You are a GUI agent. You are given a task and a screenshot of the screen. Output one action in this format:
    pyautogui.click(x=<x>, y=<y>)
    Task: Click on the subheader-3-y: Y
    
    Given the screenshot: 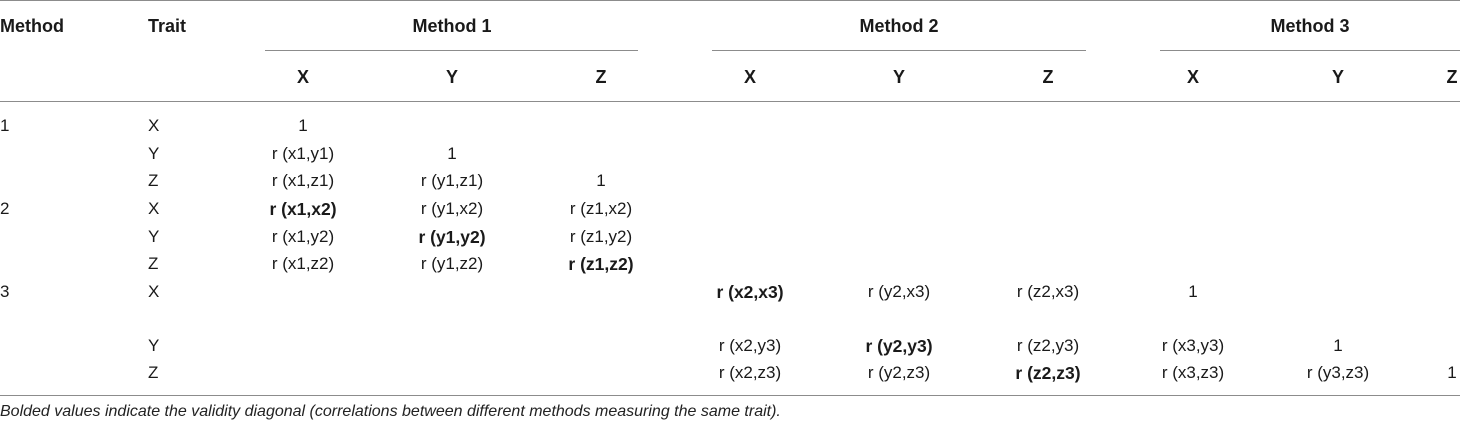 What is the action you would take?
    pyautogui.click(x=1338, y=77)
    